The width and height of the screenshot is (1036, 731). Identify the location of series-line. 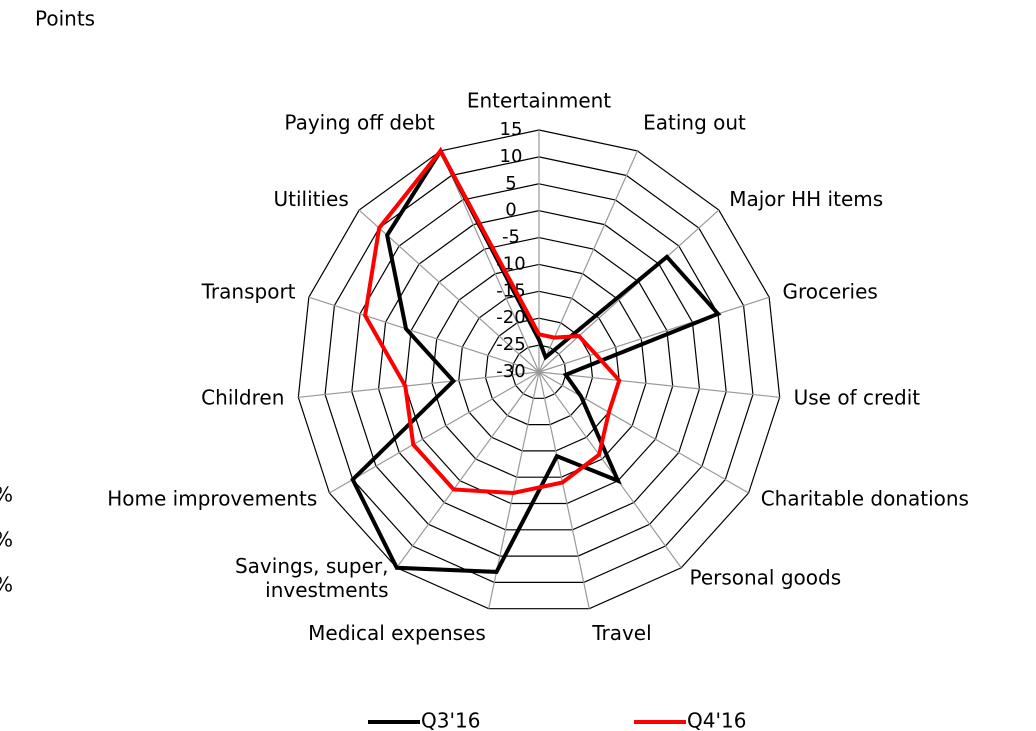
(492, 321).